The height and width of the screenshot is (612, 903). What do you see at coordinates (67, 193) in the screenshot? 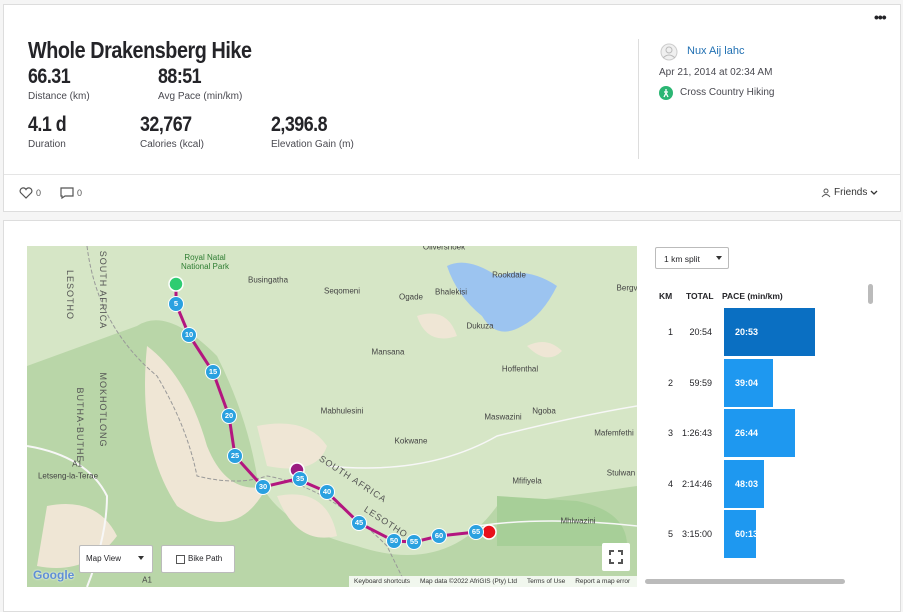
I see `comment-icon` at bounding box center [67, 193].